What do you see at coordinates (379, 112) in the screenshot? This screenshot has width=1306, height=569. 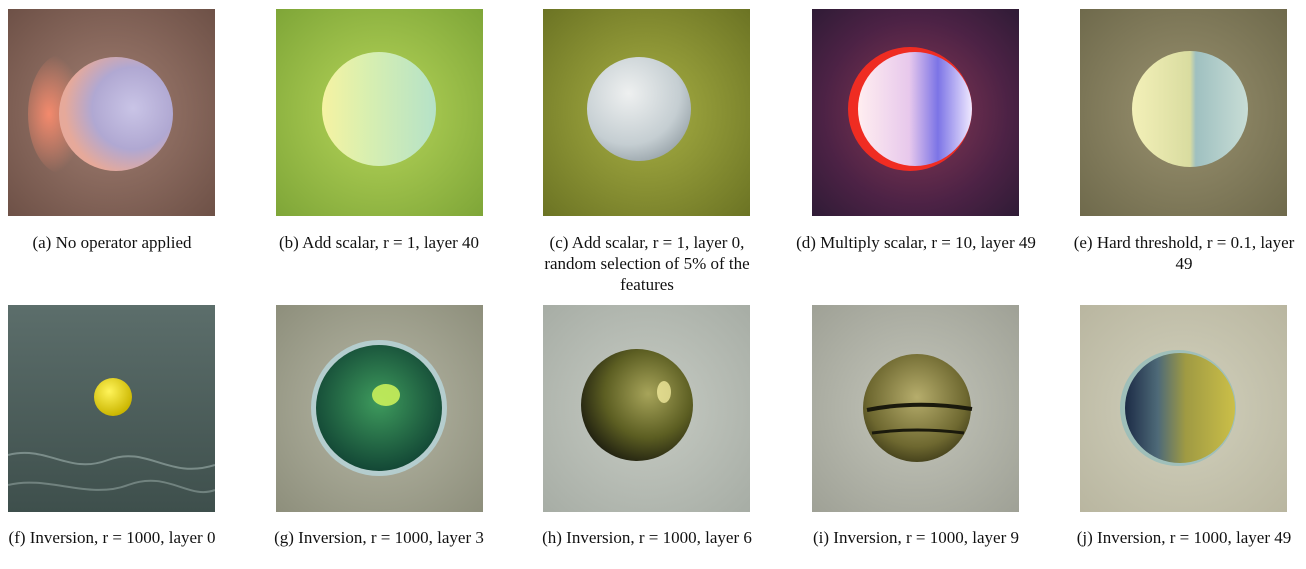 I see `panel-b-image` at bounding box center [379, 112].